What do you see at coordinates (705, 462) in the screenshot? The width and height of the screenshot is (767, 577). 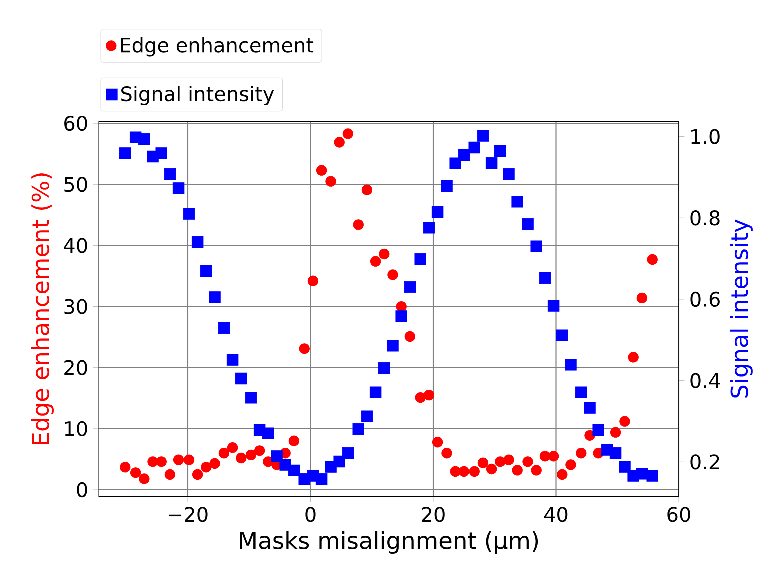 I see `y2-tick-label: 0.2` at bounding box center [705, 462].